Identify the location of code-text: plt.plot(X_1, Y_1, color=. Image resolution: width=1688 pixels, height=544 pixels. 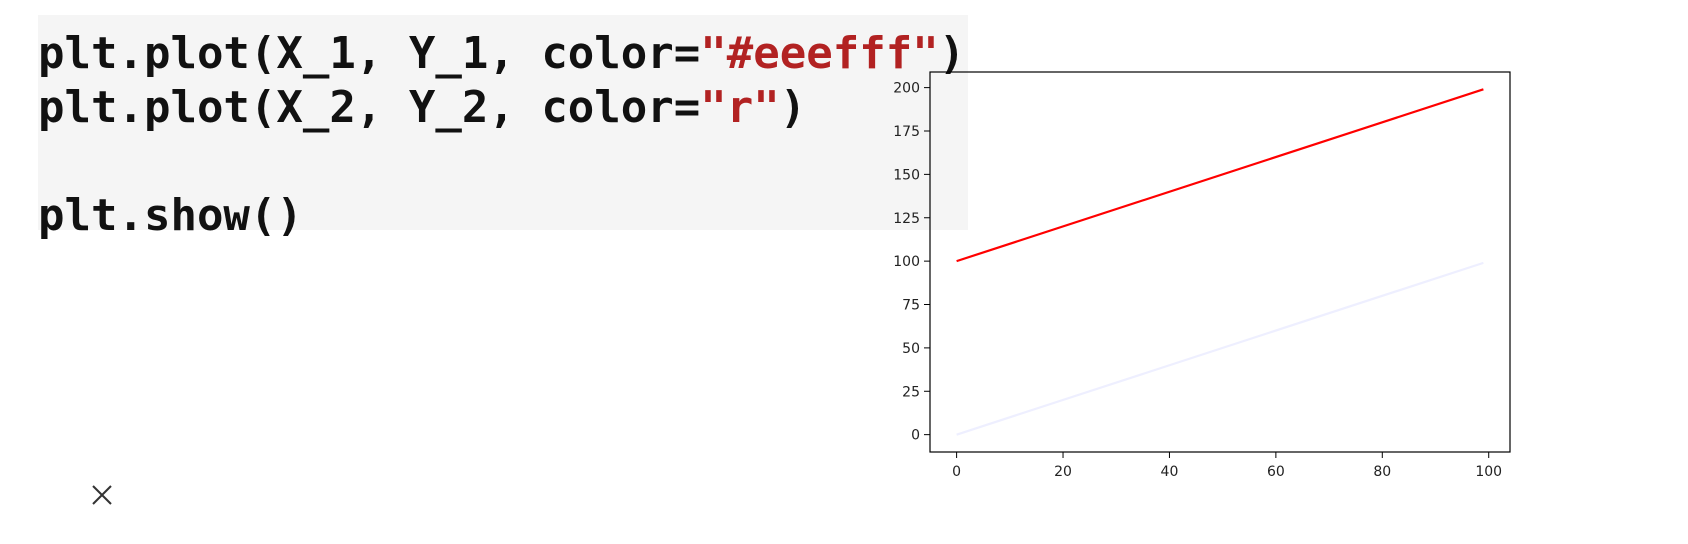
(369, 53).